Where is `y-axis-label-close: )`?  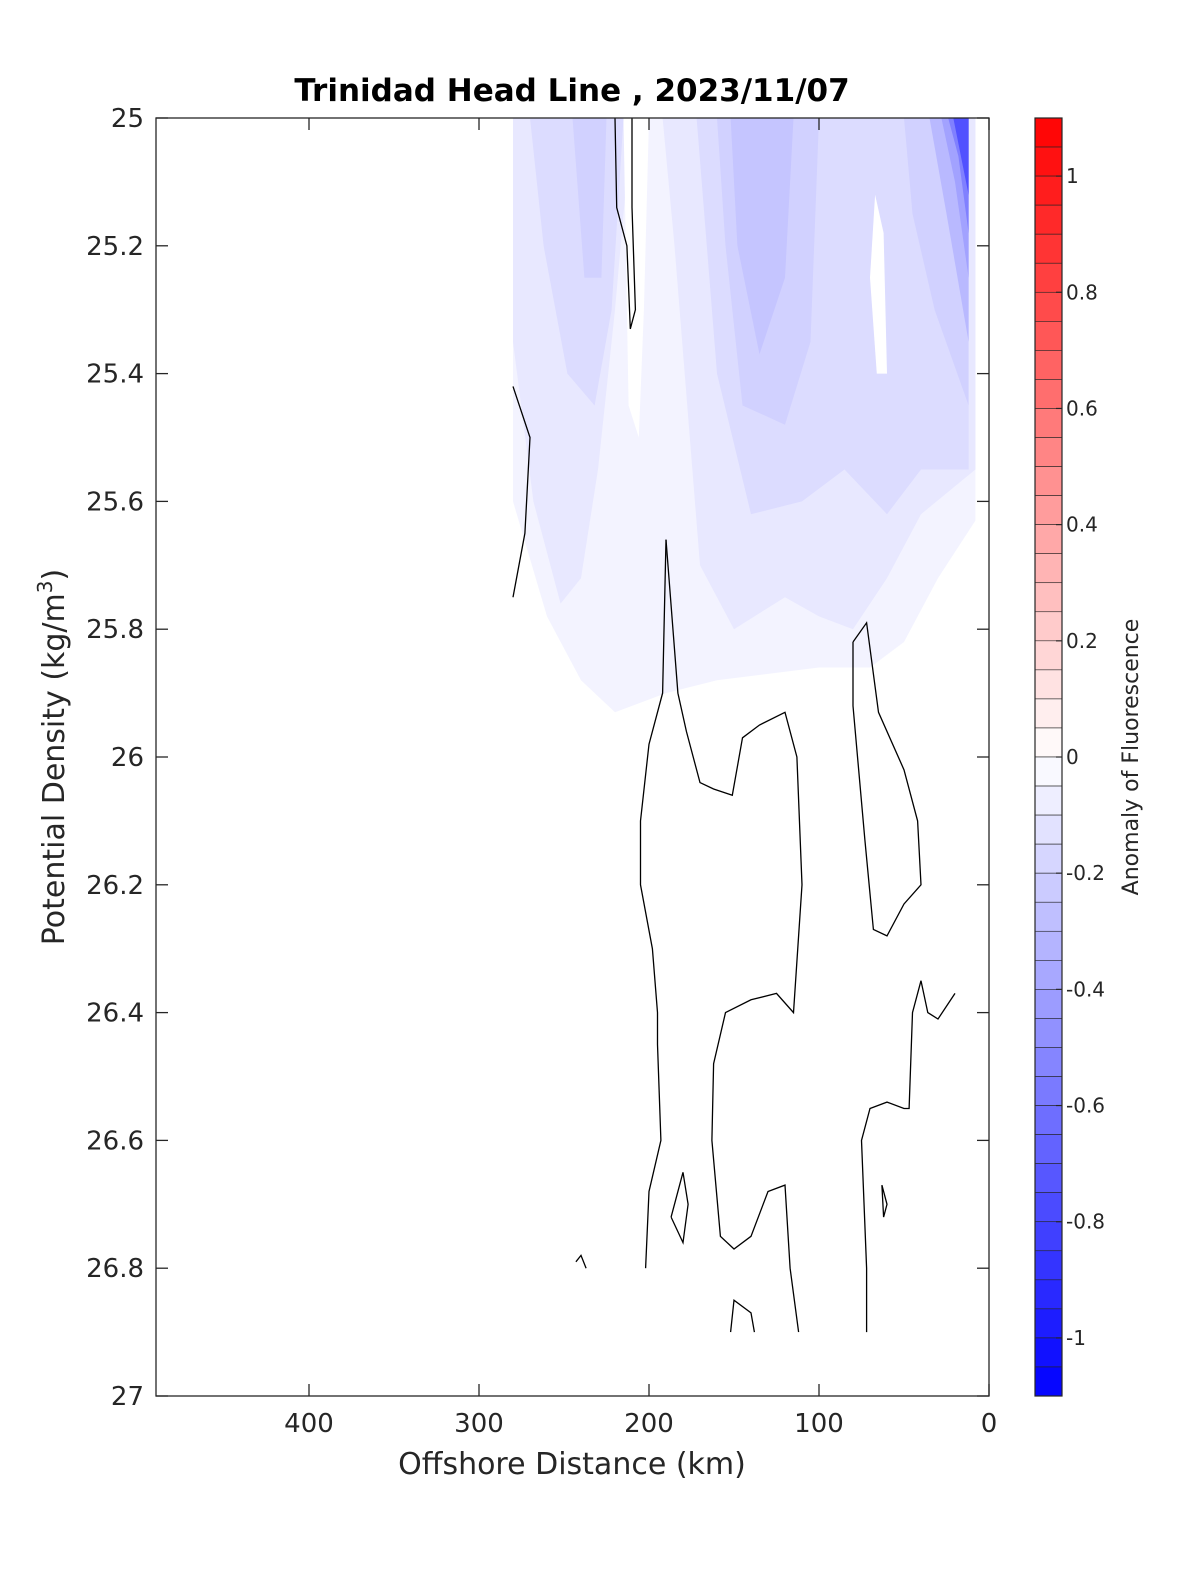 y-axis-label-close: ) is located at coordinates (54, 575).